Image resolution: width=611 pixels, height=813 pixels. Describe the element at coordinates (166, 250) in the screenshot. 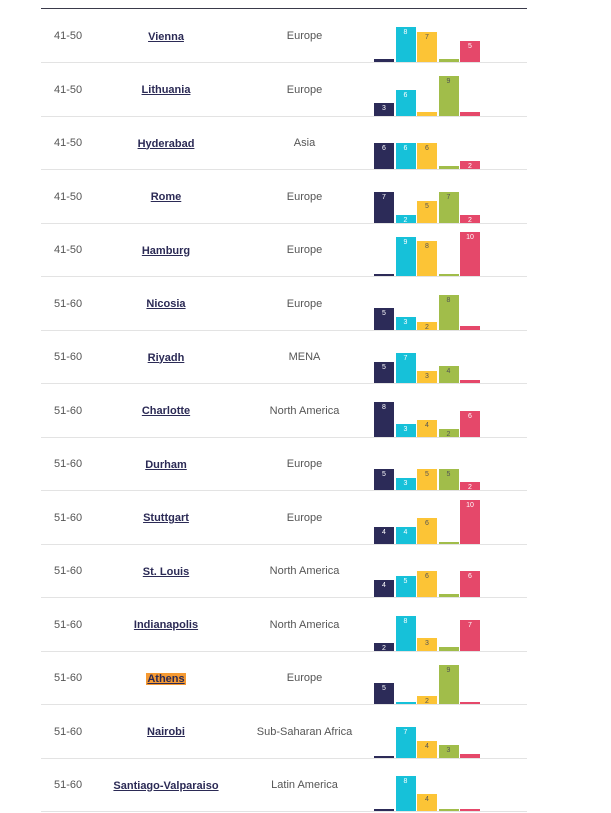

I see `city-link: Hamburg` at that location.